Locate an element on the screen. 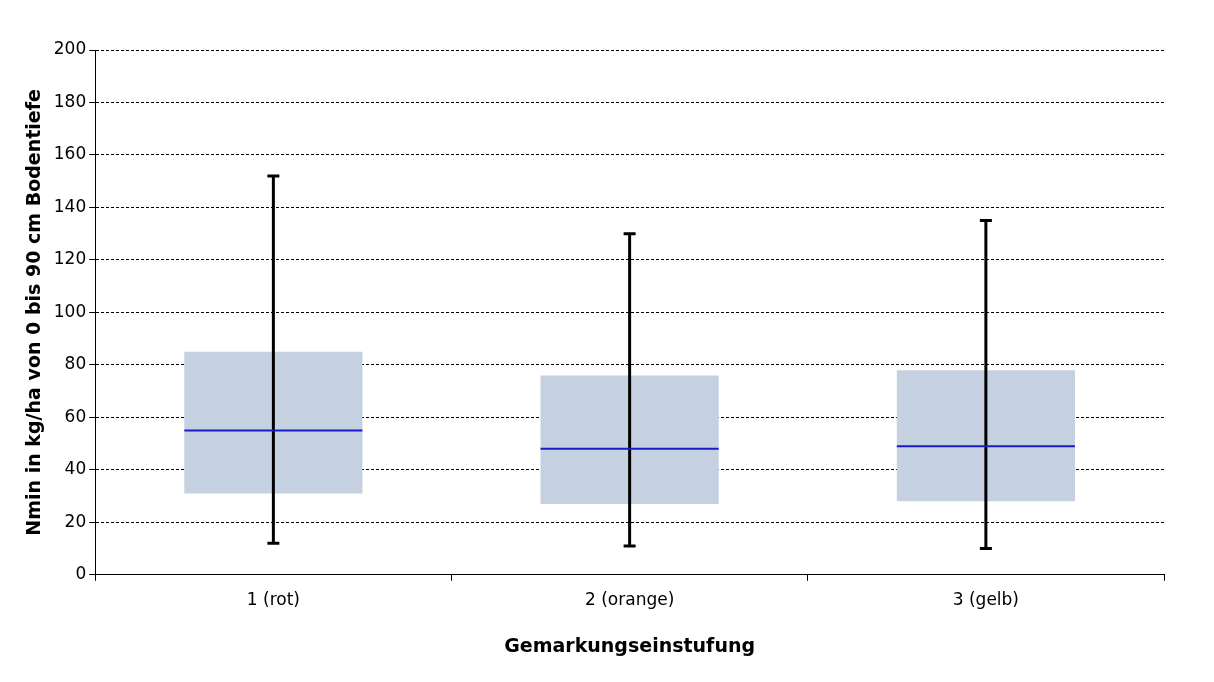  x-tick-label: 3 (gelb) is located at coordinates (985, 599).